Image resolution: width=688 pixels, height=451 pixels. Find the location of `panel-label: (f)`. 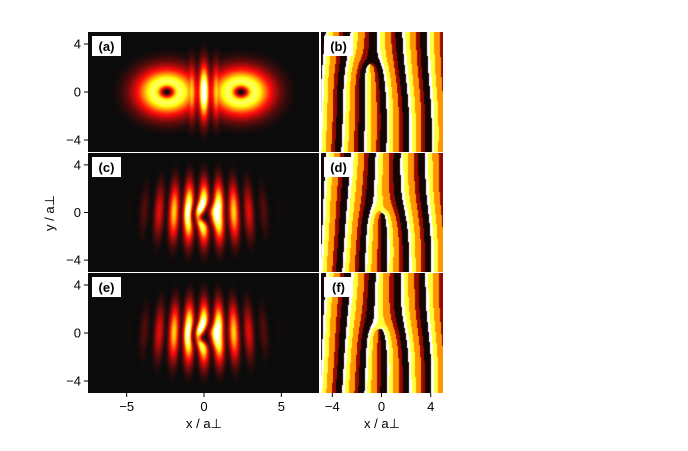

panel-label: (f) is located at coordinates (338, 287).